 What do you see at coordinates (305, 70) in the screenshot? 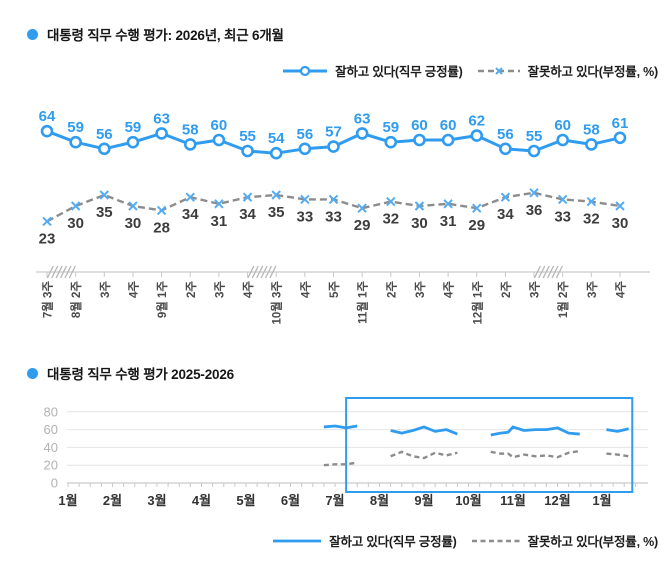
I see `approval-line-sample-icon` at bounding box center [305, 70].